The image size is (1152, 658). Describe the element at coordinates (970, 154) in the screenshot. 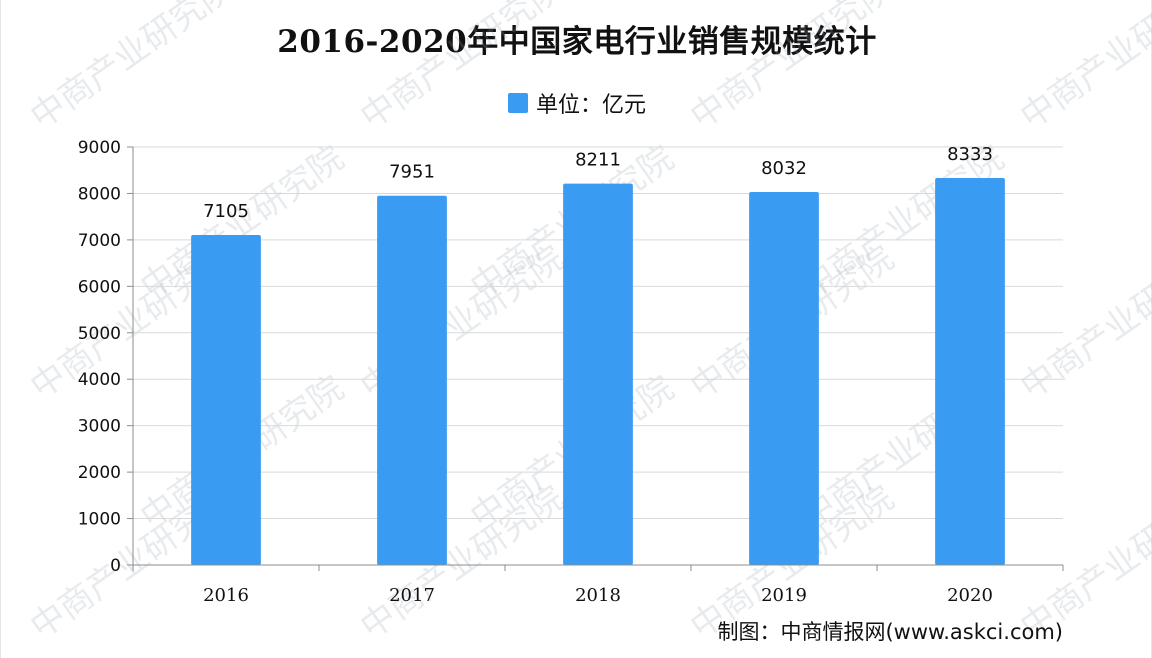

I see `data-label-2020: 8333` at that location.